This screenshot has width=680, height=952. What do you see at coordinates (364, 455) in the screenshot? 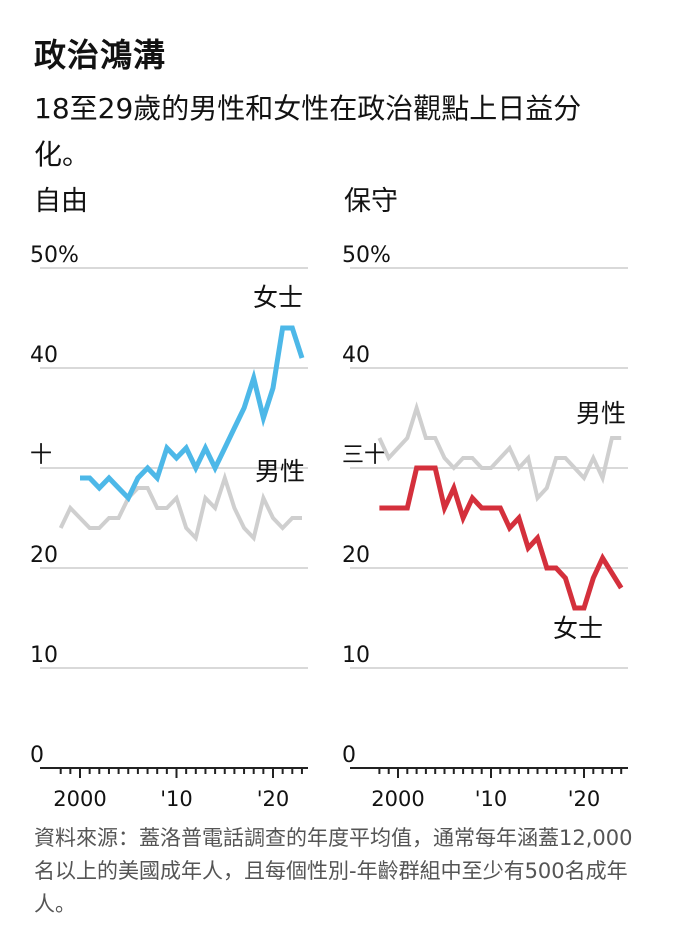
I see `y-tick-label: 三十` at bounding box center [364, 455].